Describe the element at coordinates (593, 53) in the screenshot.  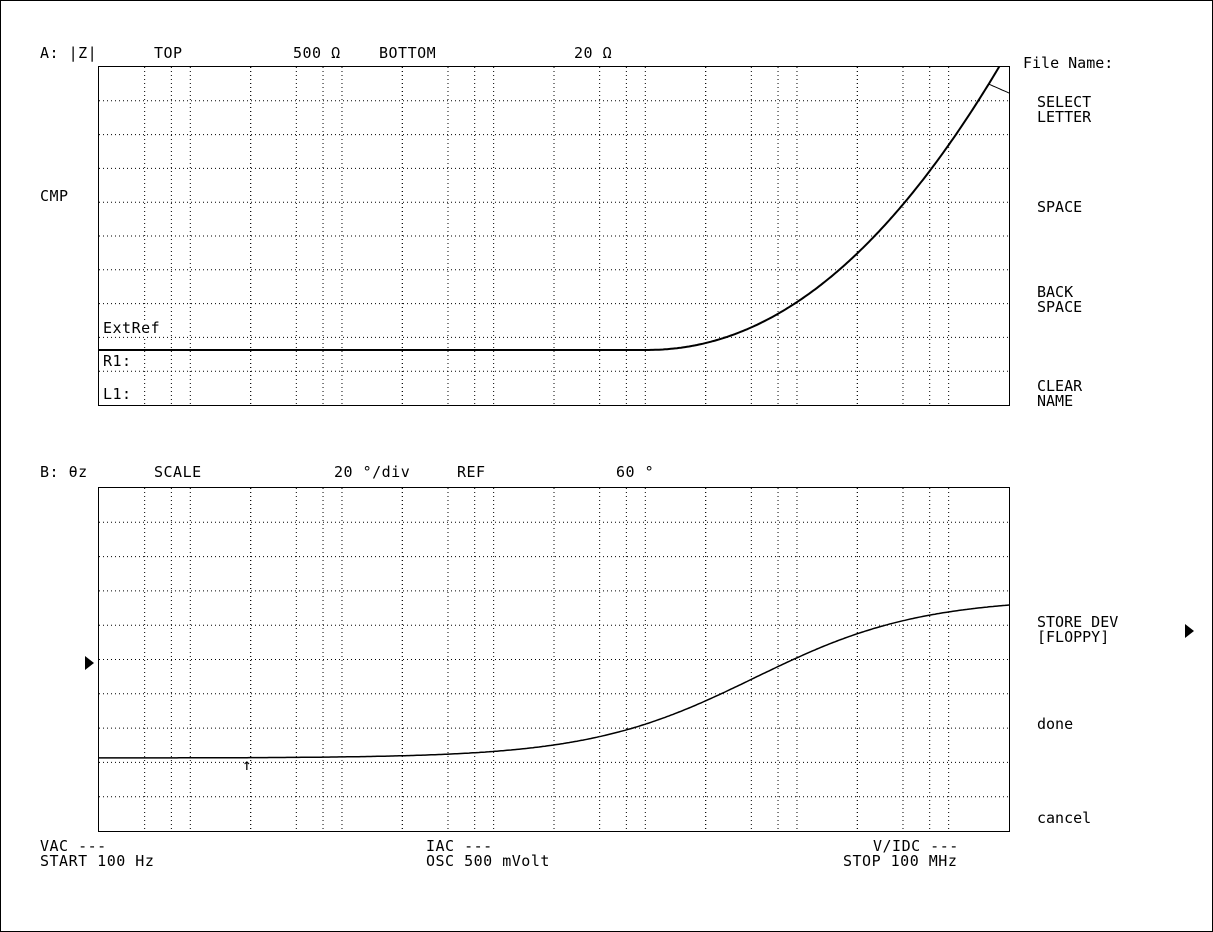
I see `trace-a-bottom-value: 20 Ω` at that location.